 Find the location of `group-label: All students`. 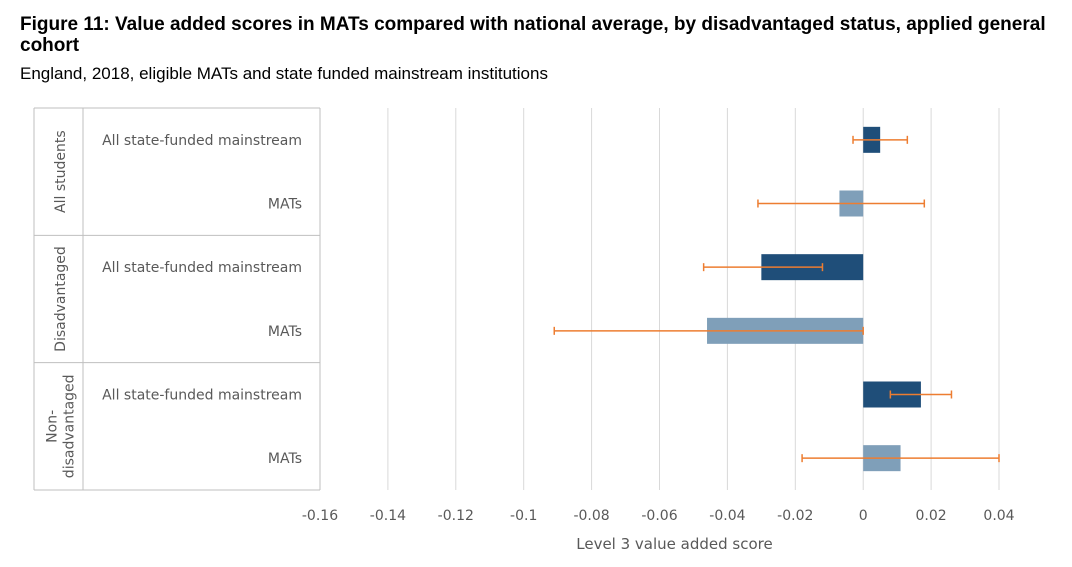

group-label: All students is located at coordinates (61, 171).